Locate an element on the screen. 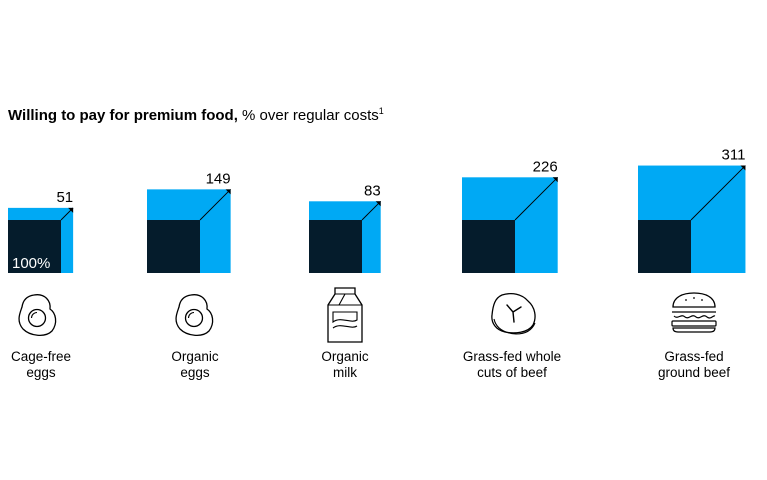 The width and height of the screenshot is (767, 480). base-bar-grass-fed-whole-cuts is located at coordinates (488, 246).